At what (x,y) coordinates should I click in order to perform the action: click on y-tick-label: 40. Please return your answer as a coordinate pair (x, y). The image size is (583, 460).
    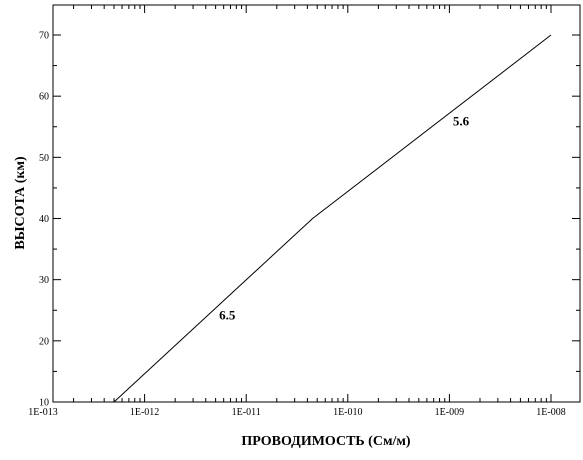
    Looking at the image, I should click on (44, 219).